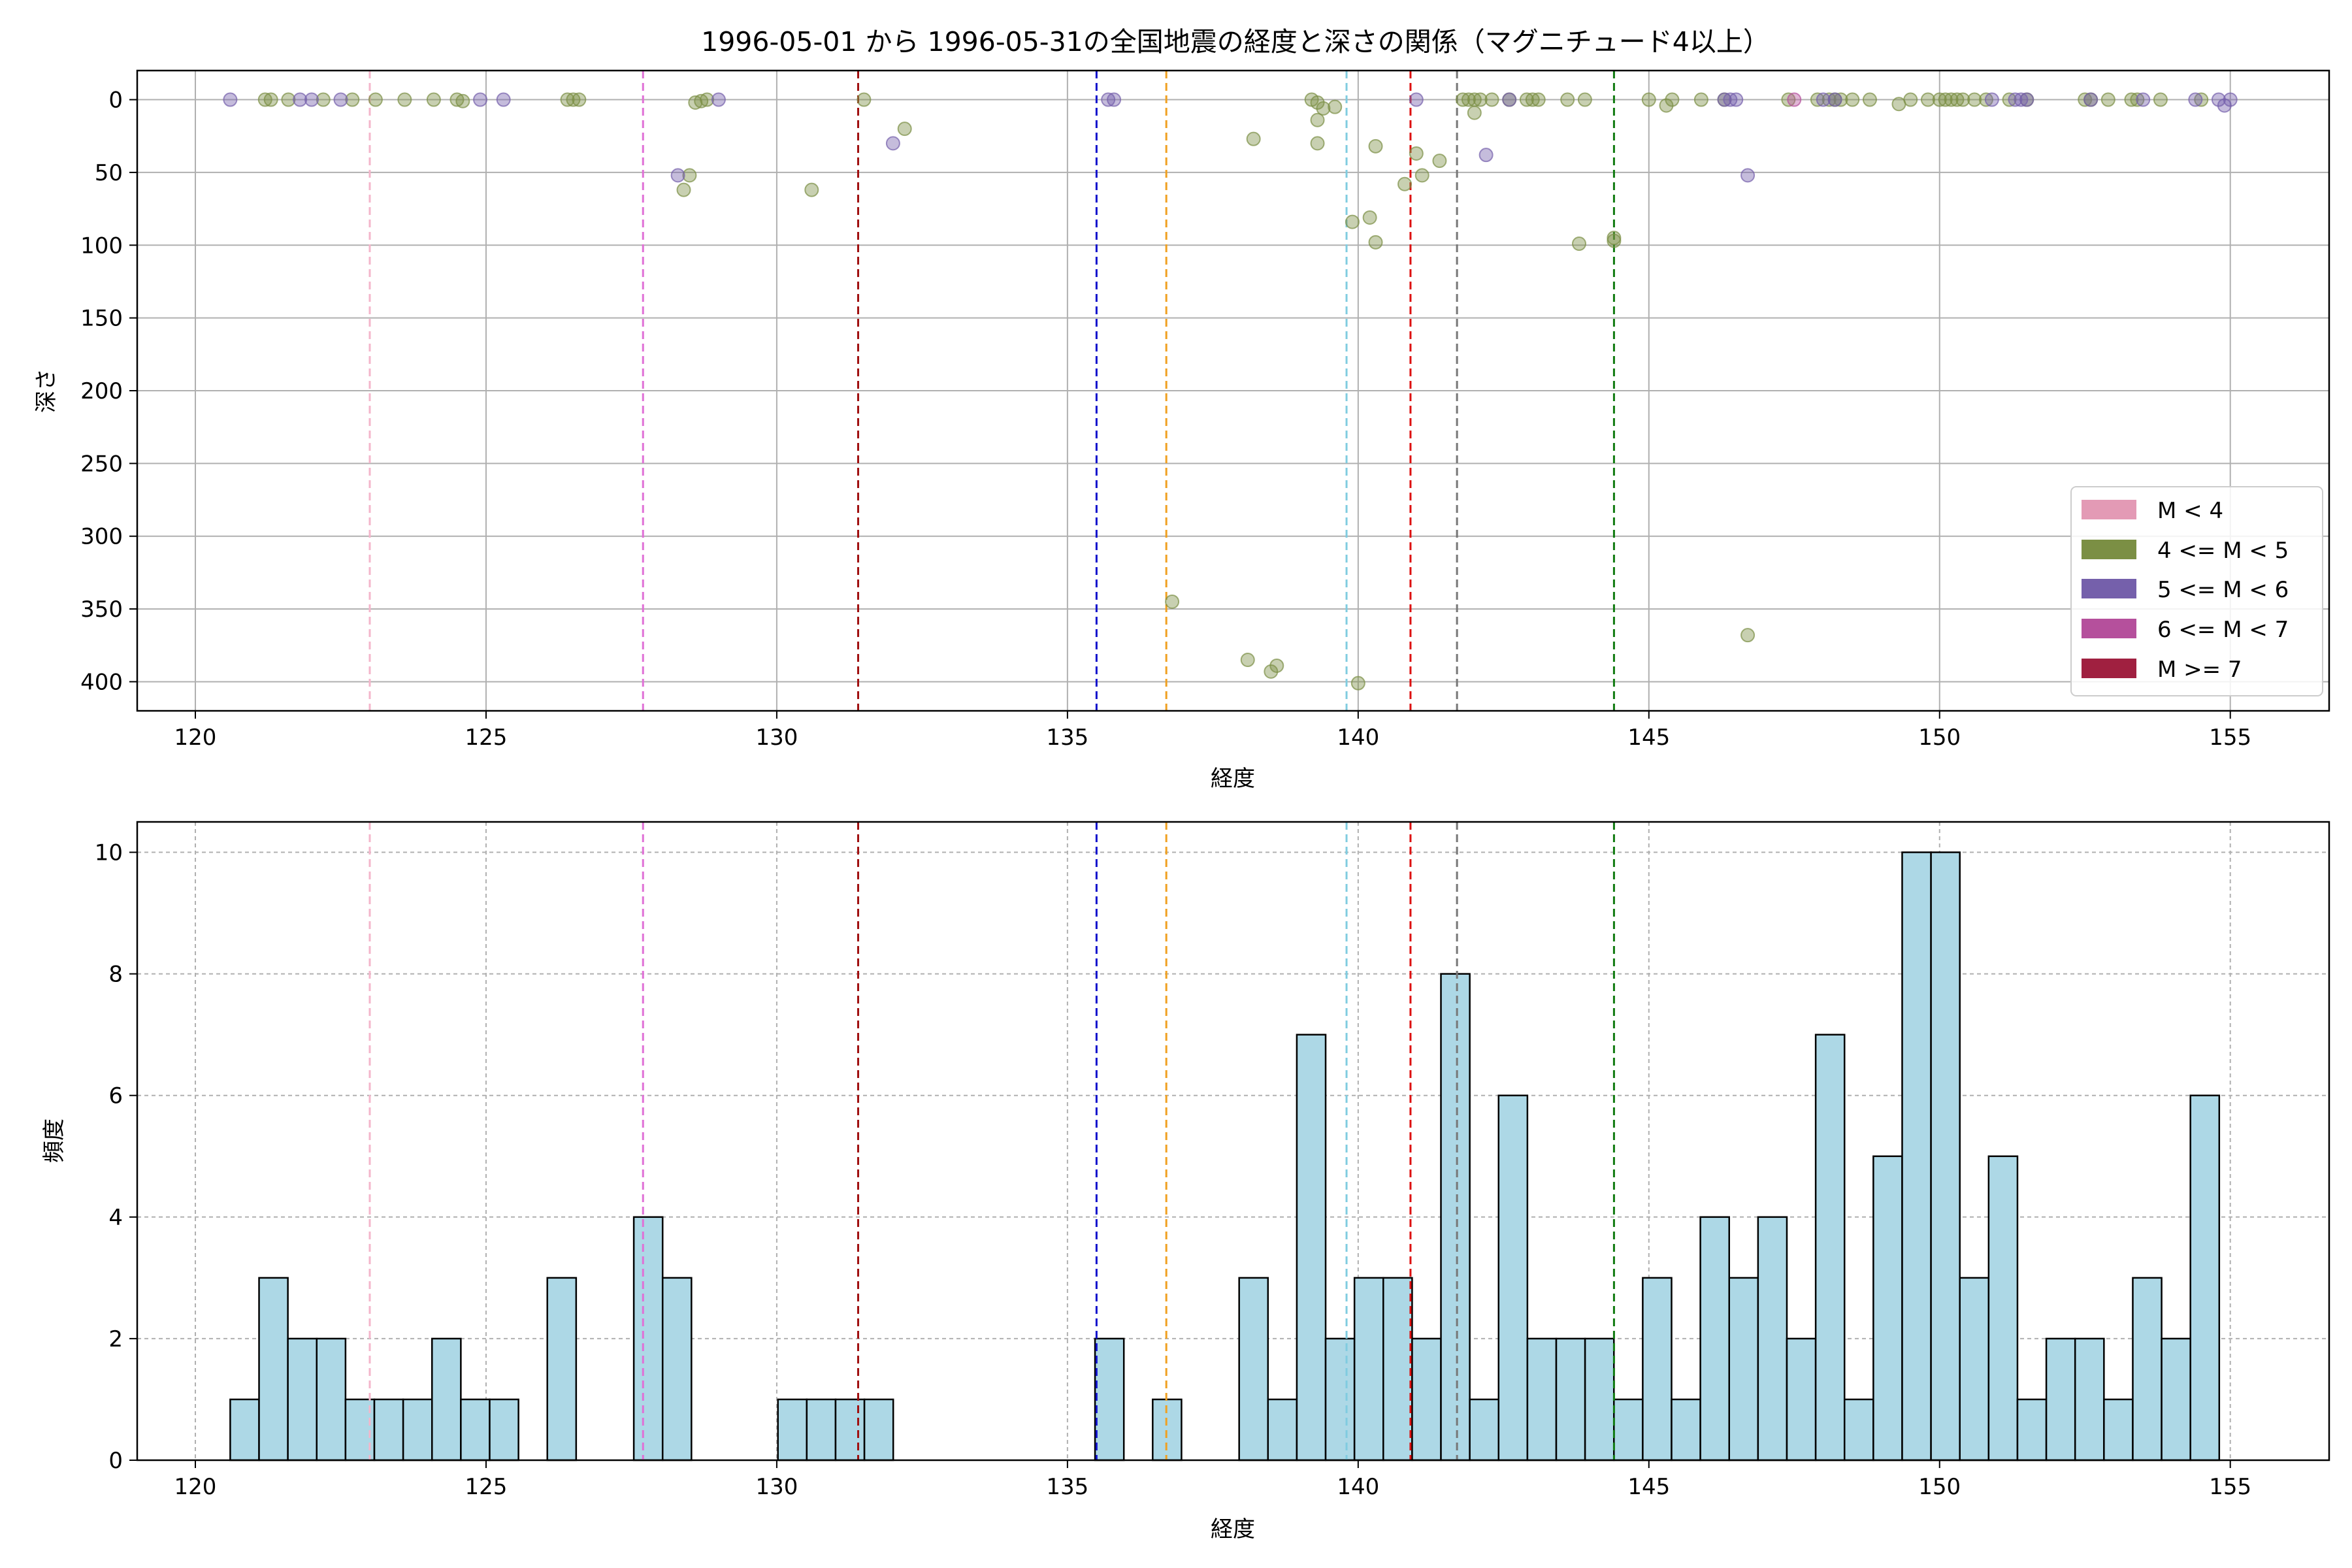 The width and height of the screenshot is (2352, 1568). I want to click on histogram-y-tick-label: 10, so click(109, 853).